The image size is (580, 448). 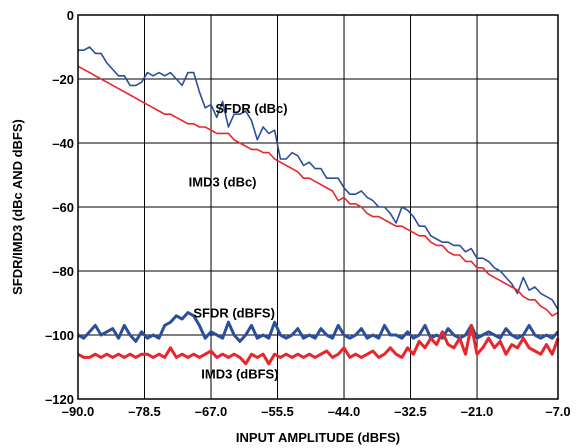 What do you see at coordinates (63, 143) in the screenshot?
I see `y-tick-label: –40` at bounding box center [63, 143].